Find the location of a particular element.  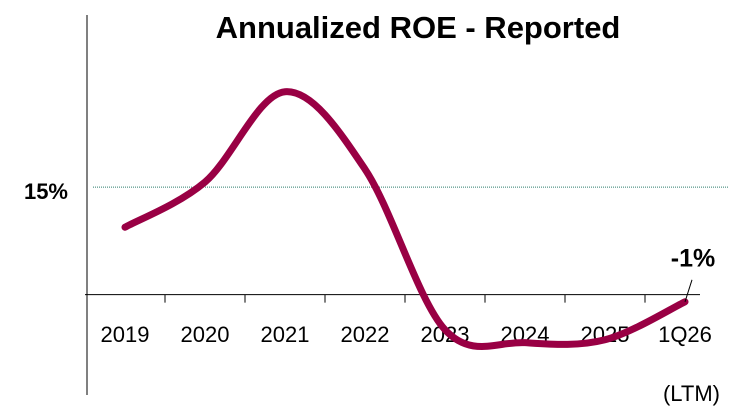

annotation: (LTM) is located at coordinates (691, 393).